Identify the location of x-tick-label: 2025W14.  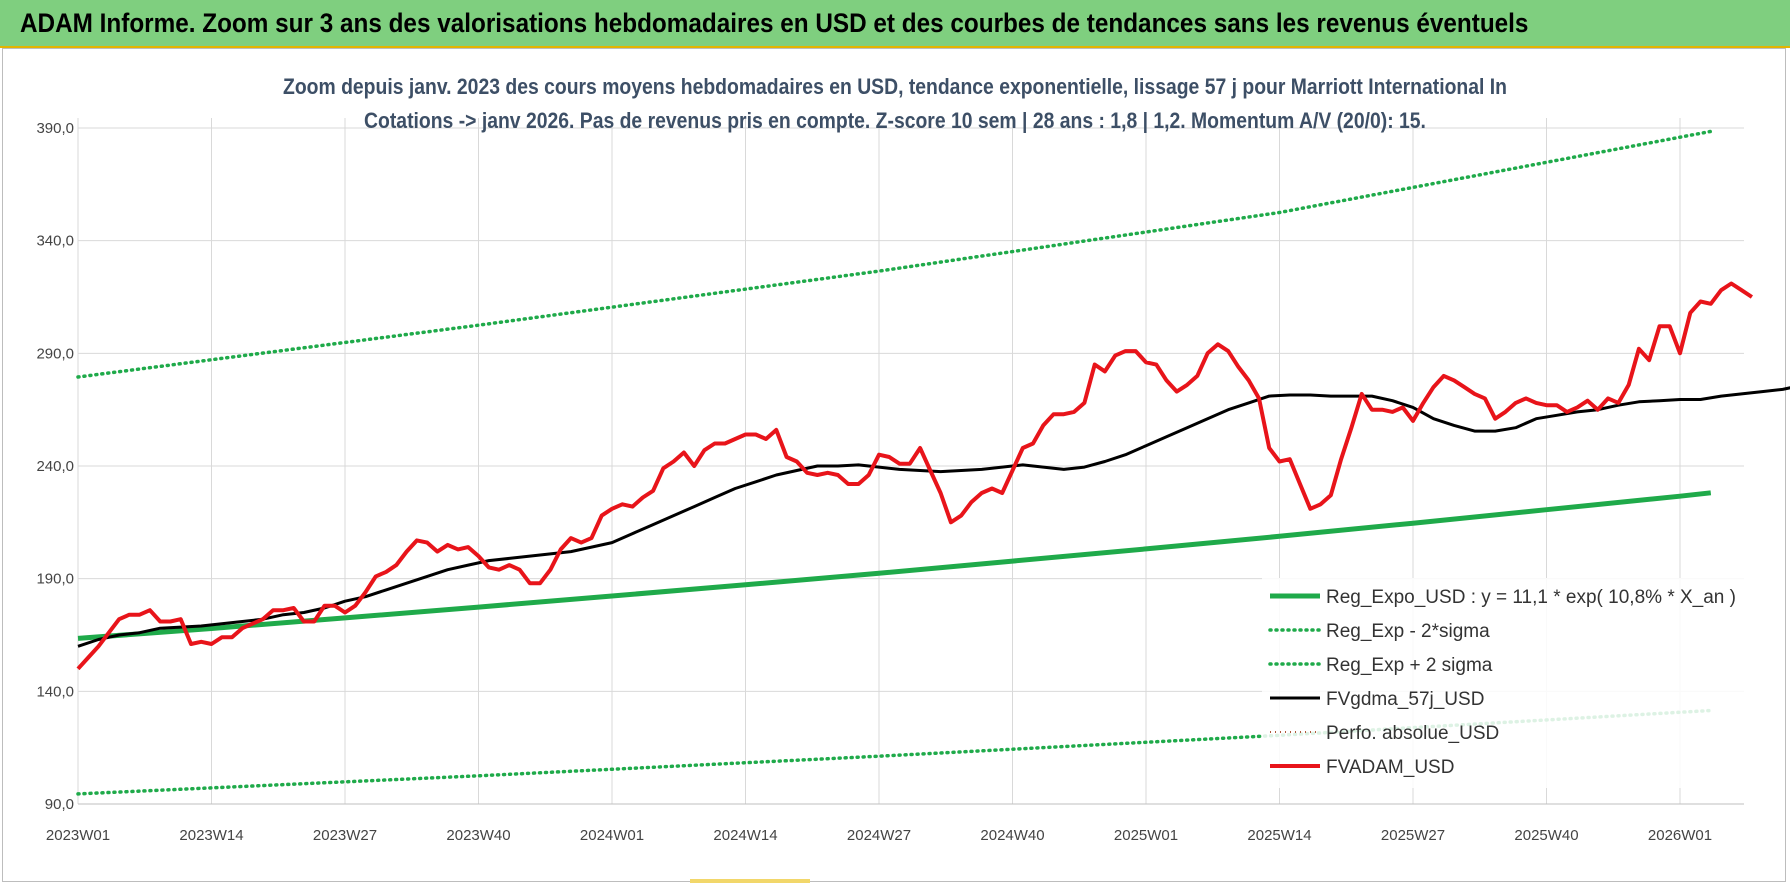
(1279, 835).